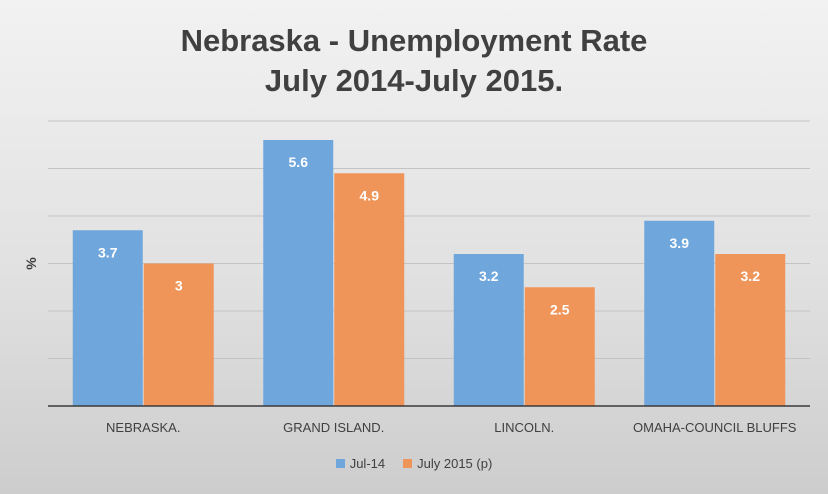 The image size is (828, 494). Describe the element at coordinates (414, 80) in the screenshot. I see `chart-subtitle: July 2014-July 2015.` at that location.